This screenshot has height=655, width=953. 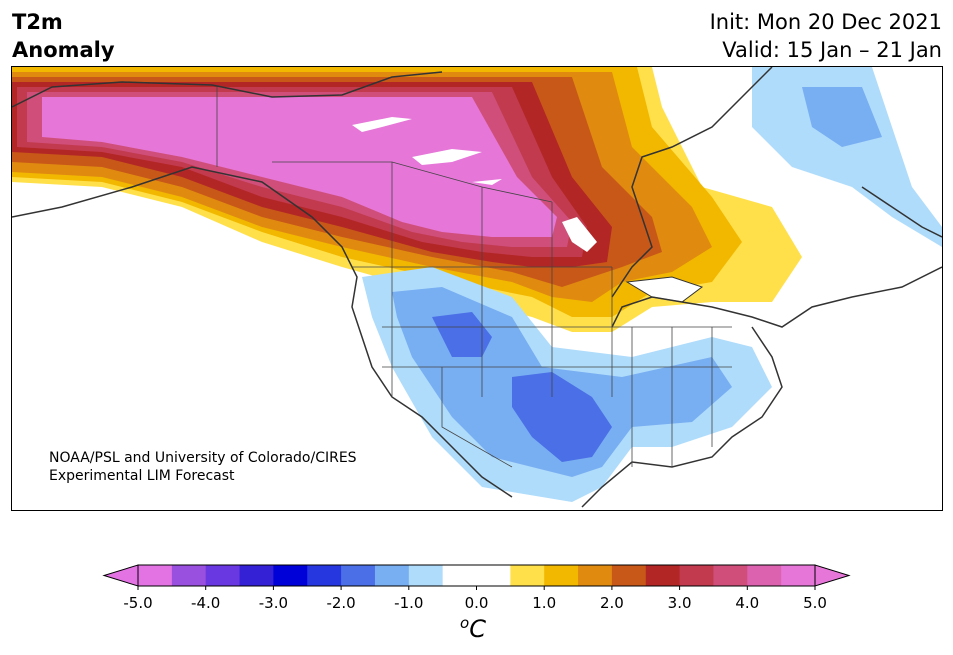 What do you see at coordinates (142, 476) in the screenshot?
I see `credit-line-2: Experimental LIM Forecast` at bounding box center [142, 476].